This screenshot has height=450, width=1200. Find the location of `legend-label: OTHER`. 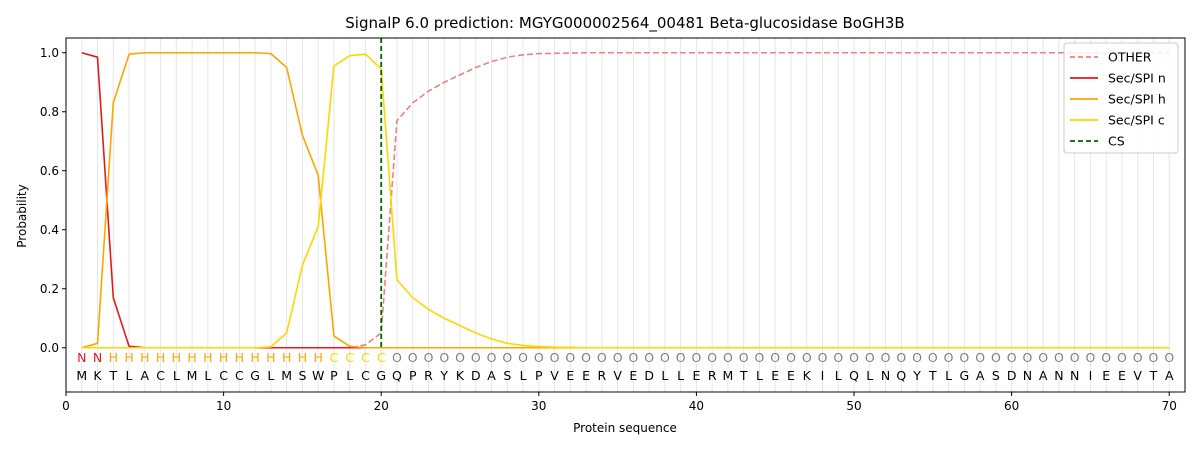

legend-label: OTHER is located at coordinates (1130, 57).